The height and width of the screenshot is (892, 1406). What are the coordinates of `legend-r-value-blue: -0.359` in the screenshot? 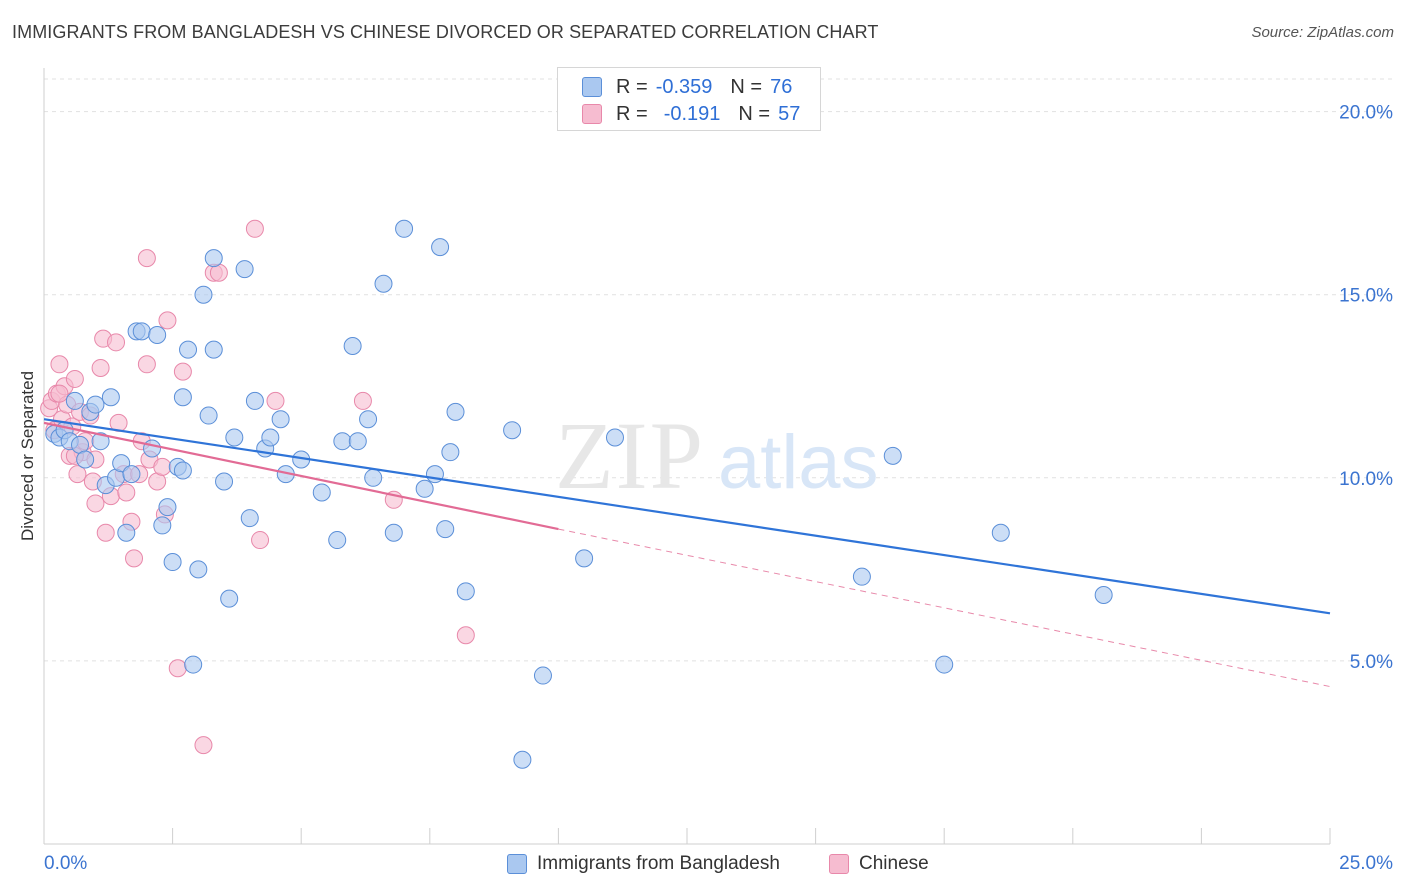 It's located at (684, 86).